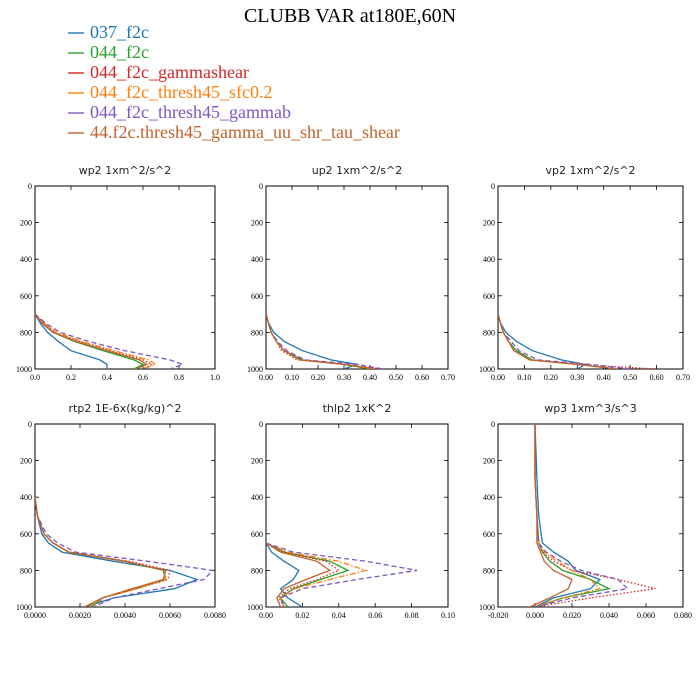  Describe the element at coordinates (190, 112) in the screenshot. I see `legend-label: 044_f2c_thresh45_gammab` at that location.